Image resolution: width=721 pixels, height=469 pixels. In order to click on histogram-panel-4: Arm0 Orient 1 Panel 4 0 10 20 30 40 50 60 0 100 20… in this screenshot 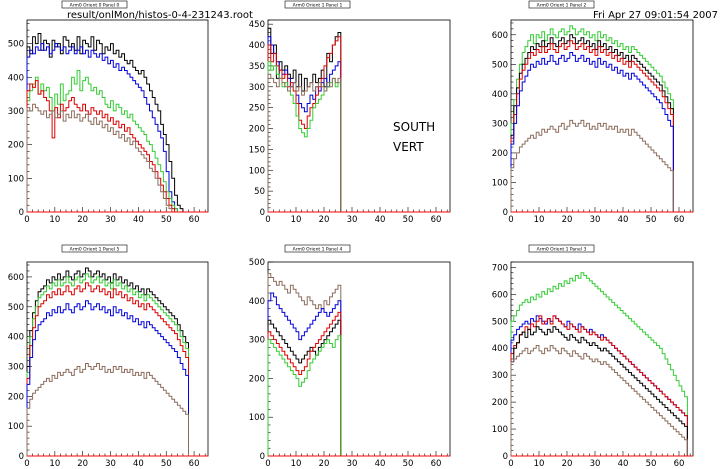, I will do `click(350, 356)`.